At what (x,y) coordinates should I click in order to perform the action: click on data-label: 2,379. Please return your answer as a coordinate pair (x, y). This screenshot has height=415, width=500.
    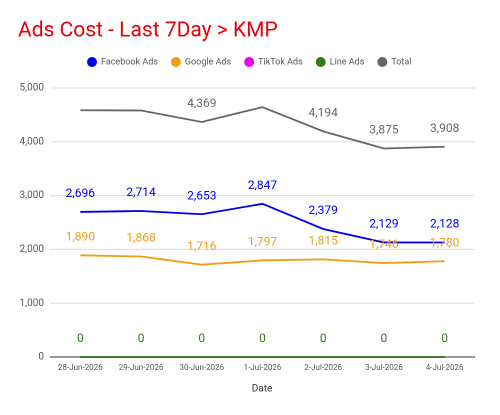
    Looking at the image, I should click on (323, 210).